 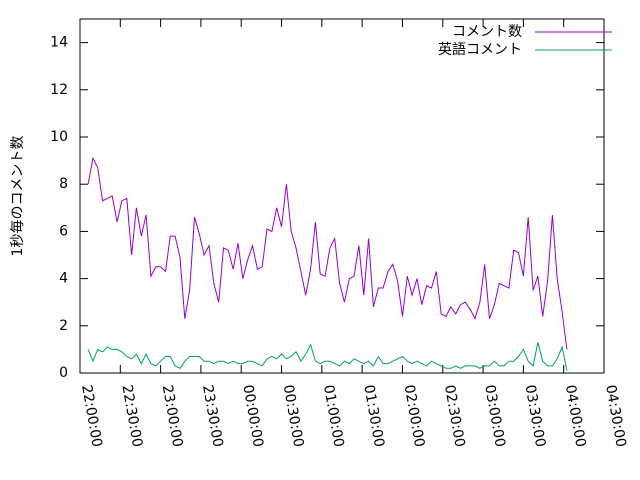 I want to click on y-tick-label: 0, so click(x=63, y=373).